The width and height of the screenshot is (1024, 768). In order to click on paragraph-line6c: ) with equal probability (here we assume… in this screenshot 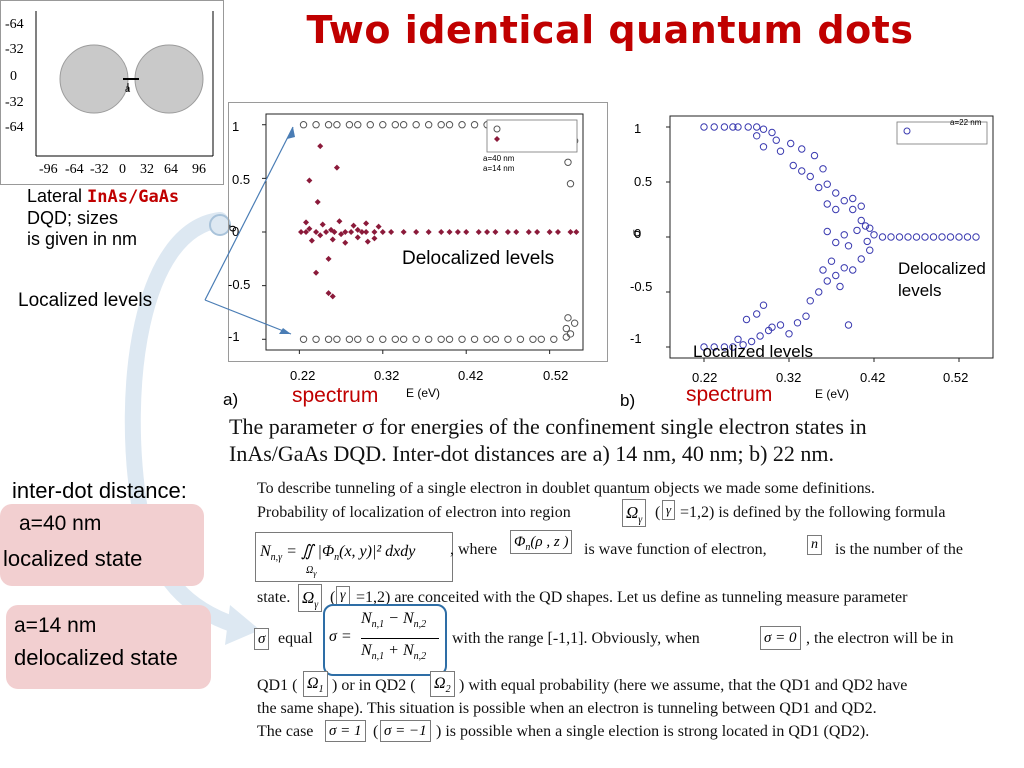, I will do `click(683, 685)`.